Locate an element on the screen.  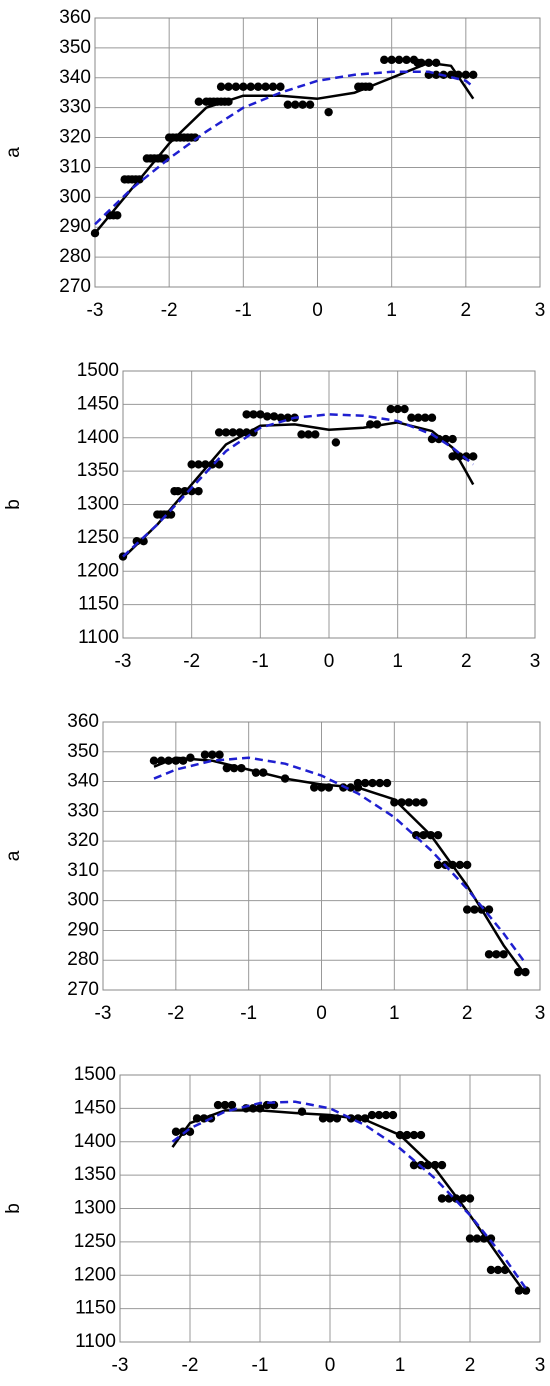
y-tick-label: 1500 is located at coordinates (98, 370).